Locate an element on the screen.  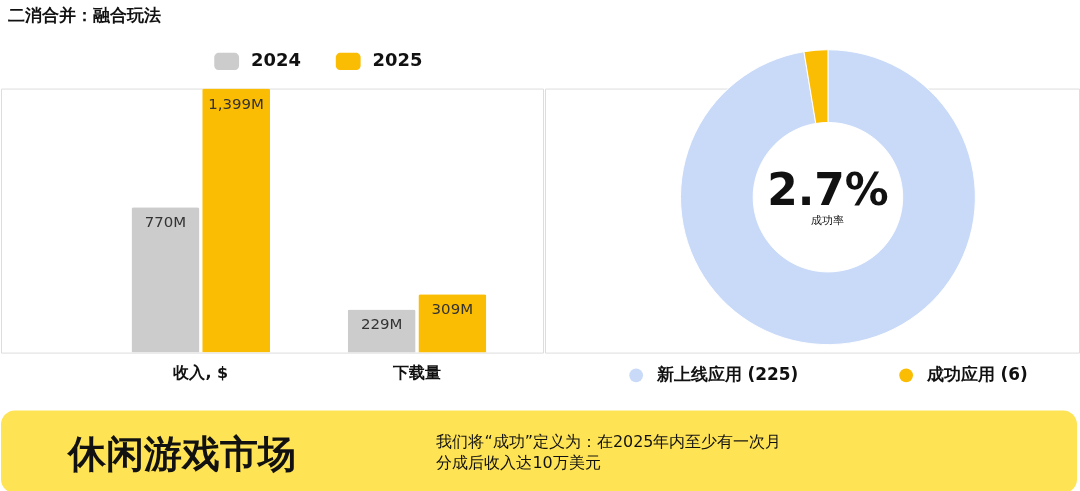
data-label: 309M is located at coordinates (452, 309).